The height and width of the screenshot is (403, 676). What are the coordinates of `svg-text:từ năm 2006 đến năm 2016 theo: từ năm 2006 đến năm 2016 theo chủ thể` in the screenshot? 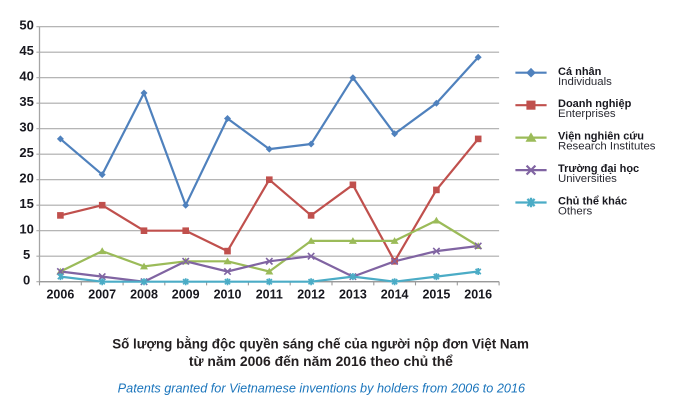 It's located at (321, 361).